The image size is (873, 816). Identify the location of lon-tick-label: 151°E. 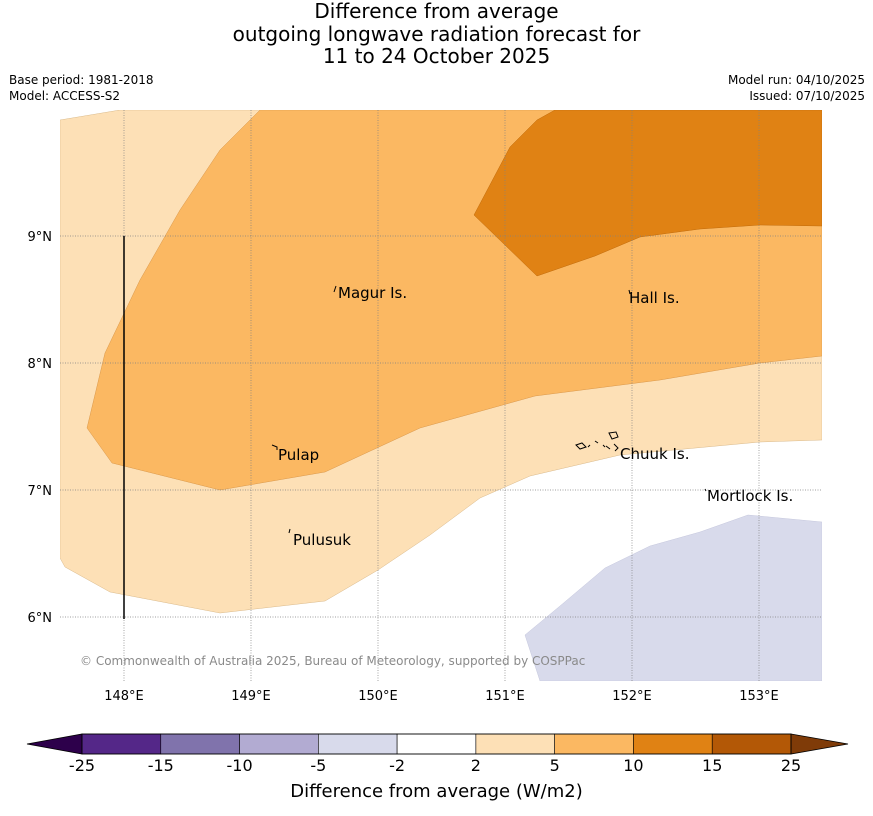
(505, 696).